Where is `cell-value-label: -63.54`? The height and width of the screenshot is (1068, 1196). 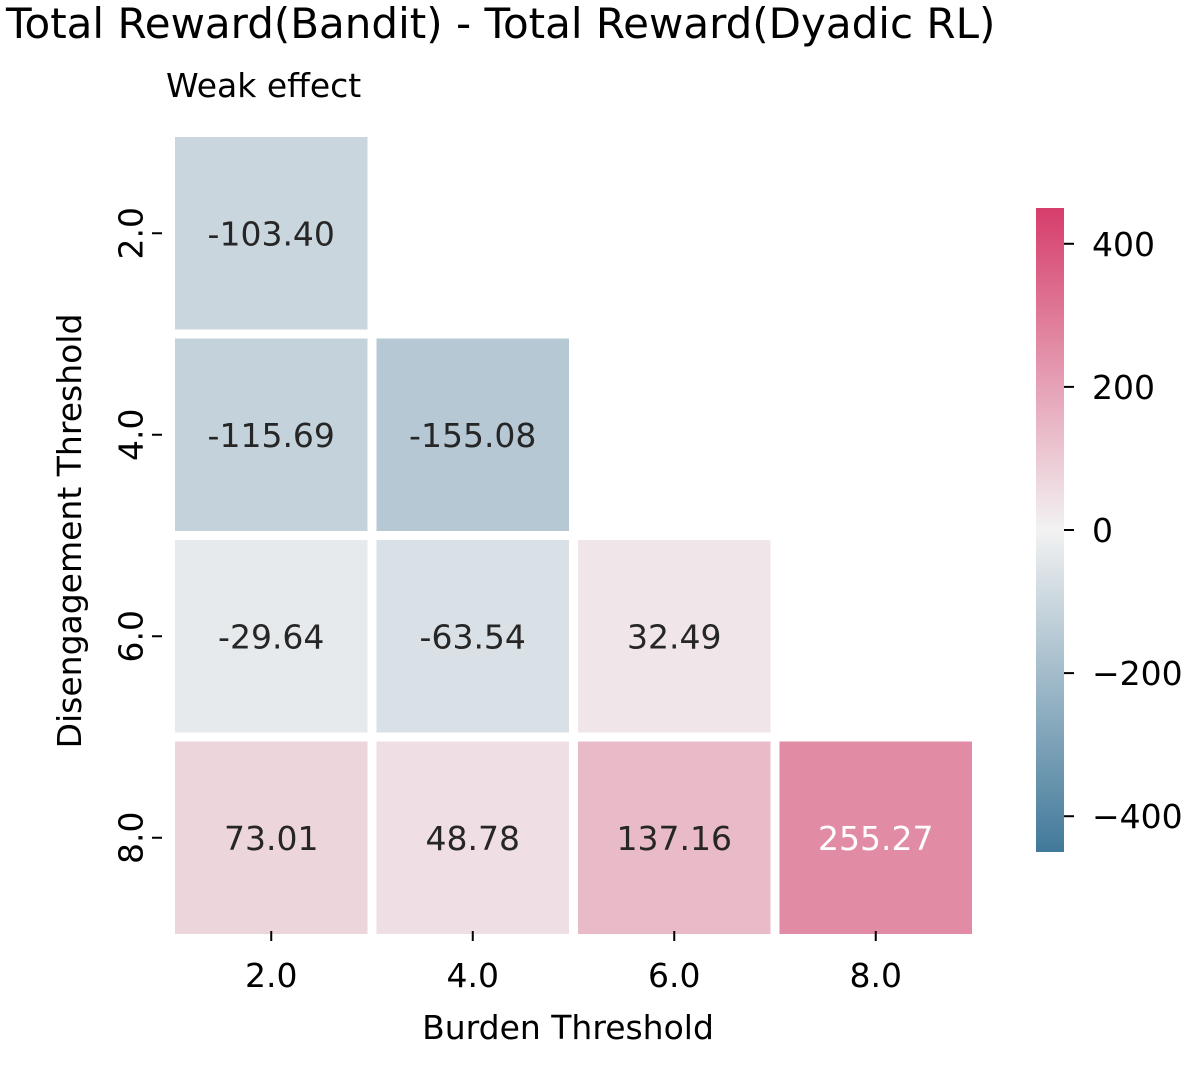 cell-value-label: -63.54 is located at coordinates (473, 636).